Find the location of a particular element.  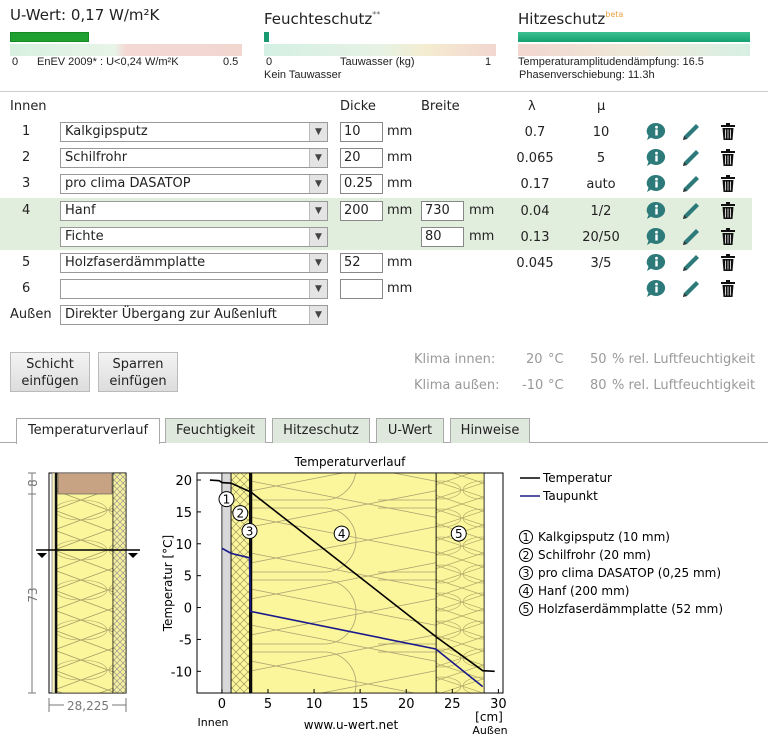

layer-lambda: 0.17 is located at coordinates (535, 185).